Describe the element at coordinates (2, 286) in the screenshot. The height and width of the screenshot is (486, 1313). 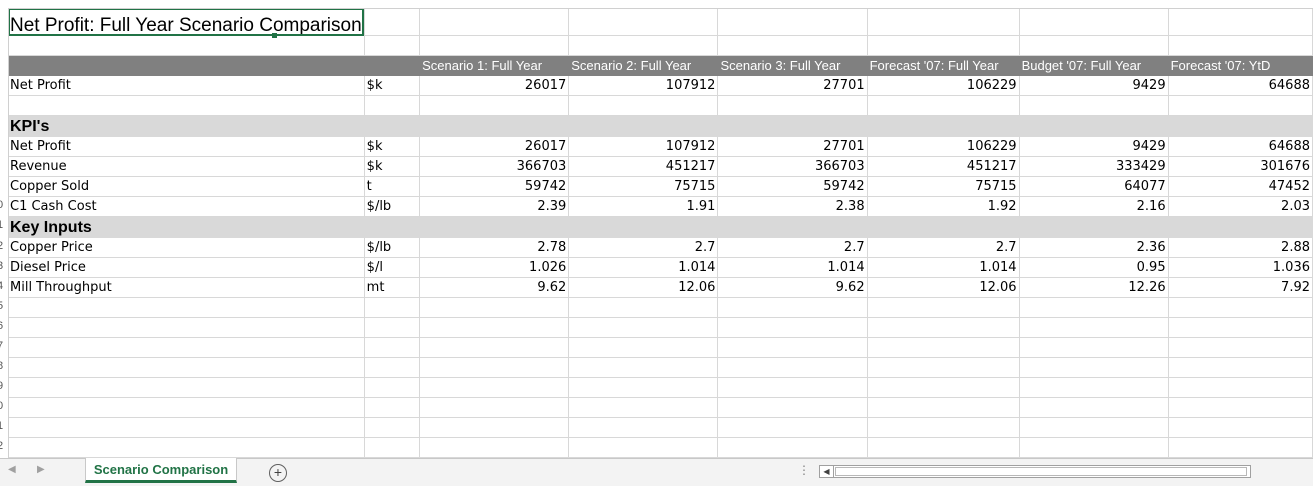
I see `row-number: 4` at that location.